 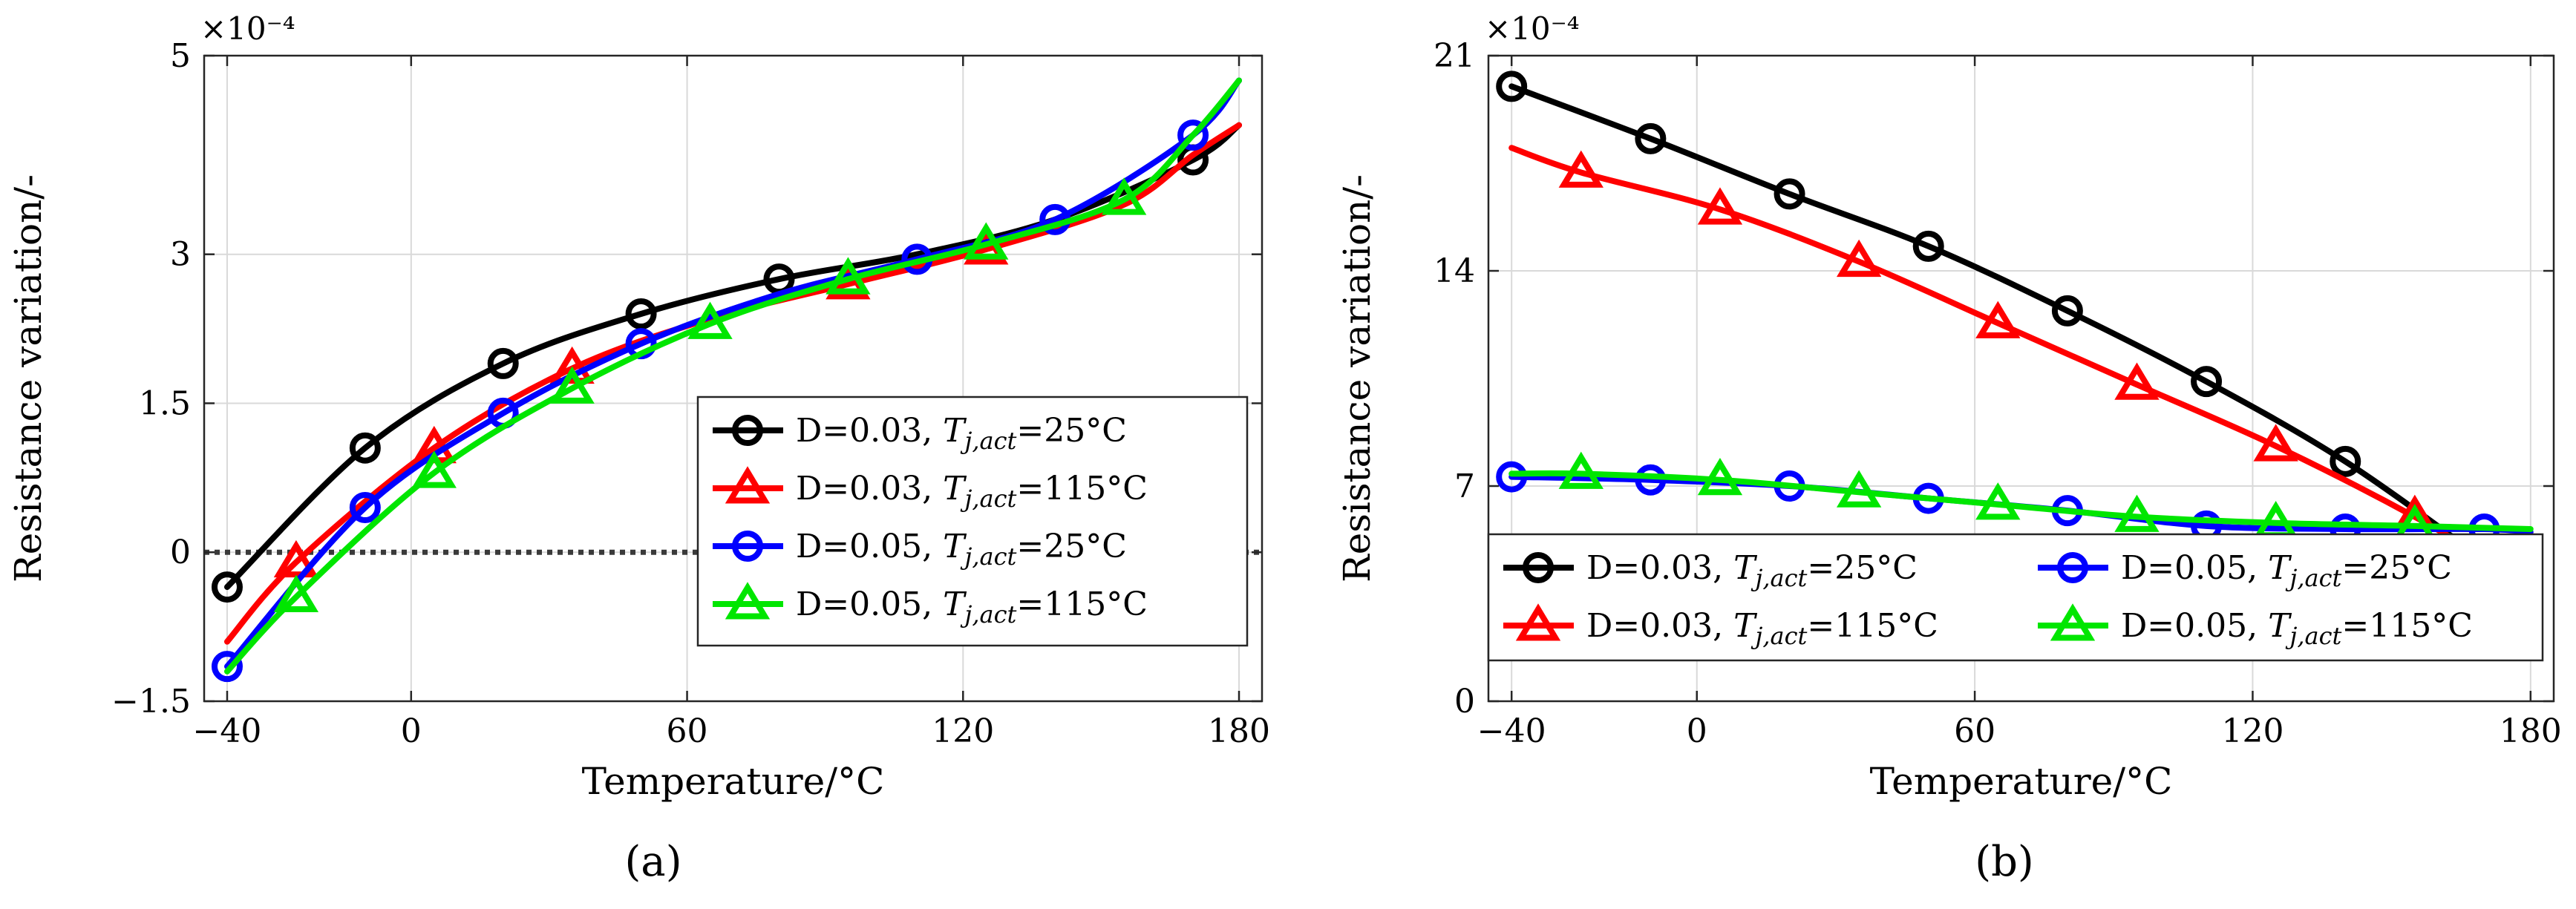 I want to click on panel-label: (b), so click(x=2004, y=862).